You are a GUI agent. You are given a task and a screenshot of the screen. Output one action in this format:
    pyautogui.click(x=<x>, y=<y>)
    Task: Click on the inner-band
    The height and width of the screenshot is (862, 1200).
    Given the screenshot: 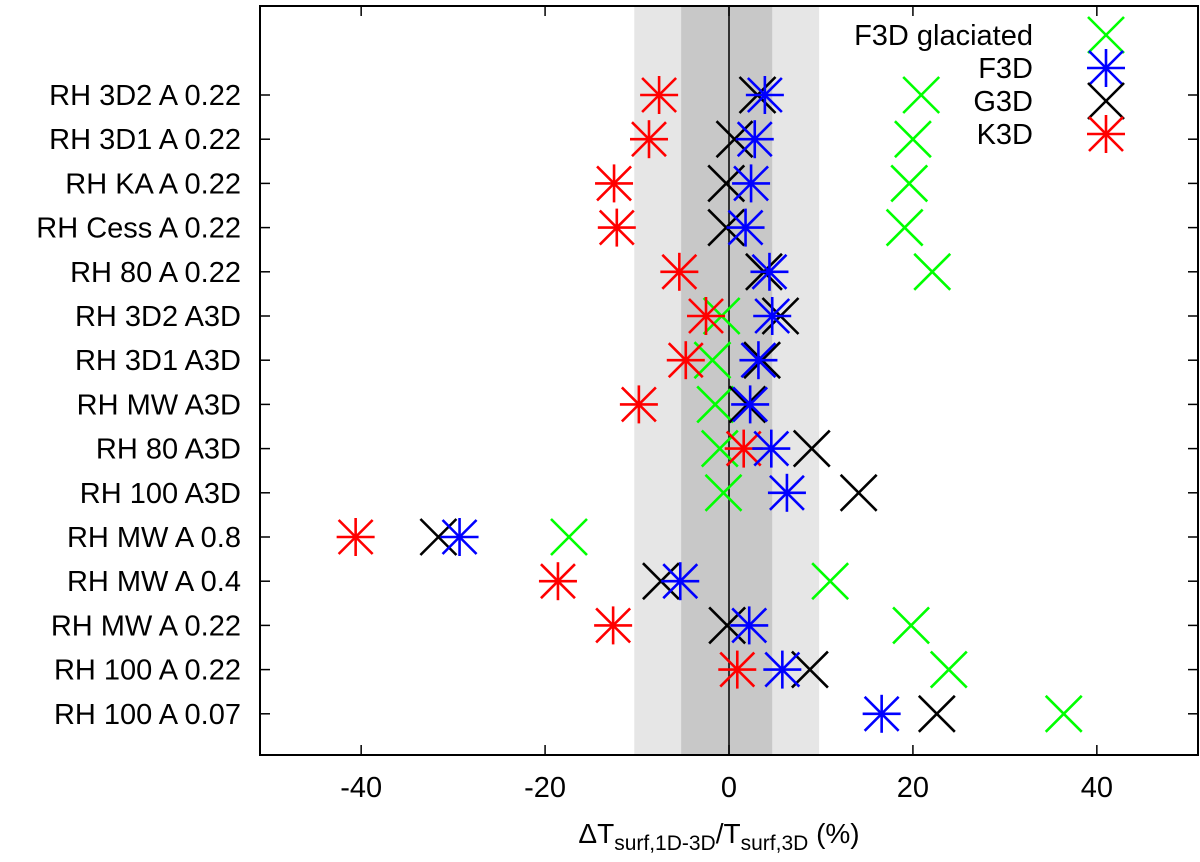 What is the action you would take?
    pyautogui.click(x=727, y=380)
    